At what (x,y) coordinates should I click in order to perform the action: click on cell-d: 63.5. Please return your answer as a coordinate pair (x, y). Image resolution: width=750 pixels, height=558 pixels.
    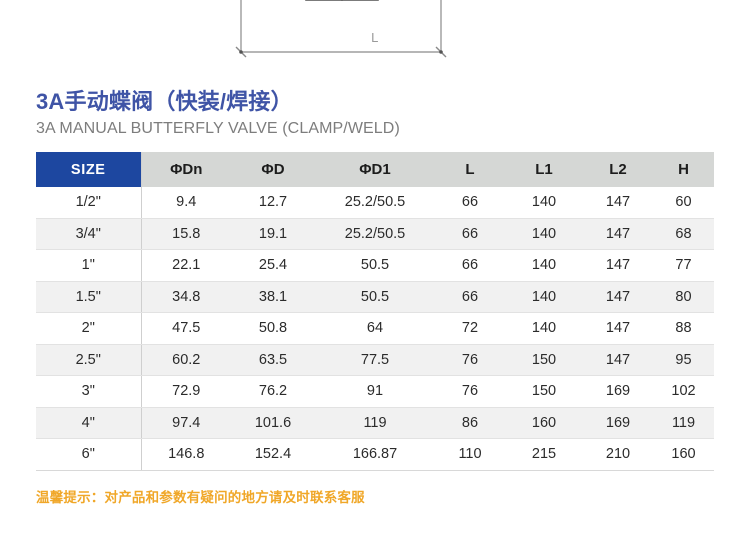
    Looking at the image, I should click on (273, 360).